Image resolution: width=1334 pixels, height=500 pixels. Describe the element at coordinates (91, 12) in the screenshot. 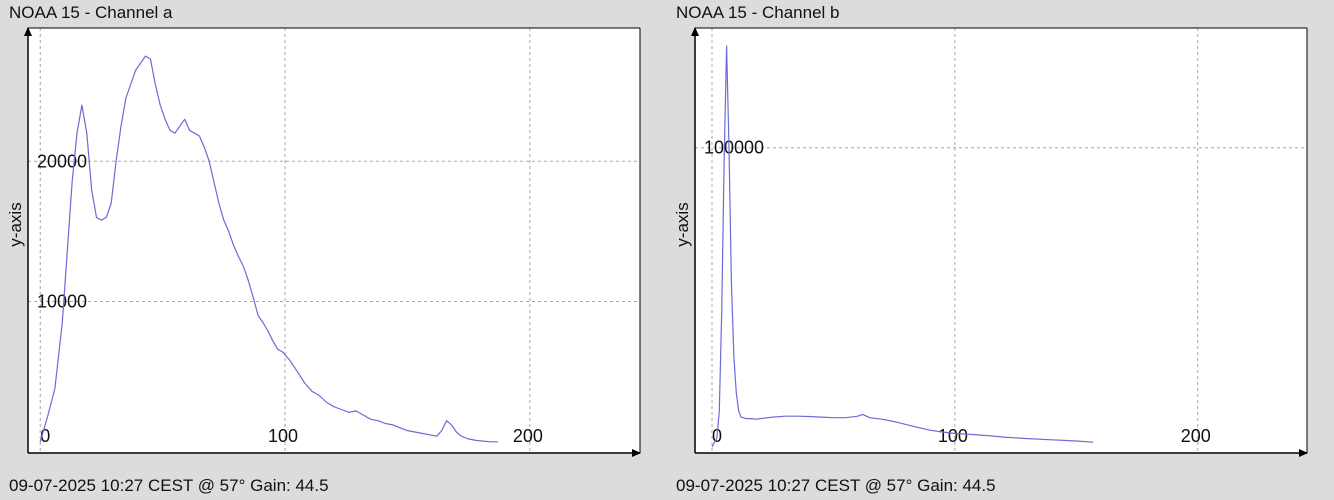

I see `chart-title-a: NOAA 15 - Channel a` at that location.